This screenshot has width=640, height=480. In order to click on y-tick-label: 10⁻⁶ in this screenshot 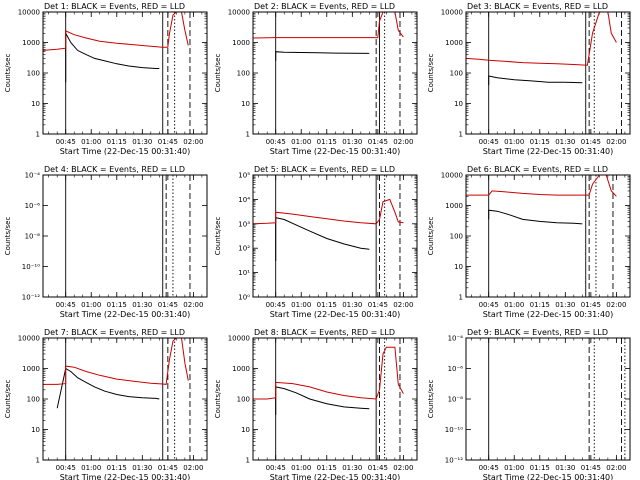, I will do `click(33, 206)`.